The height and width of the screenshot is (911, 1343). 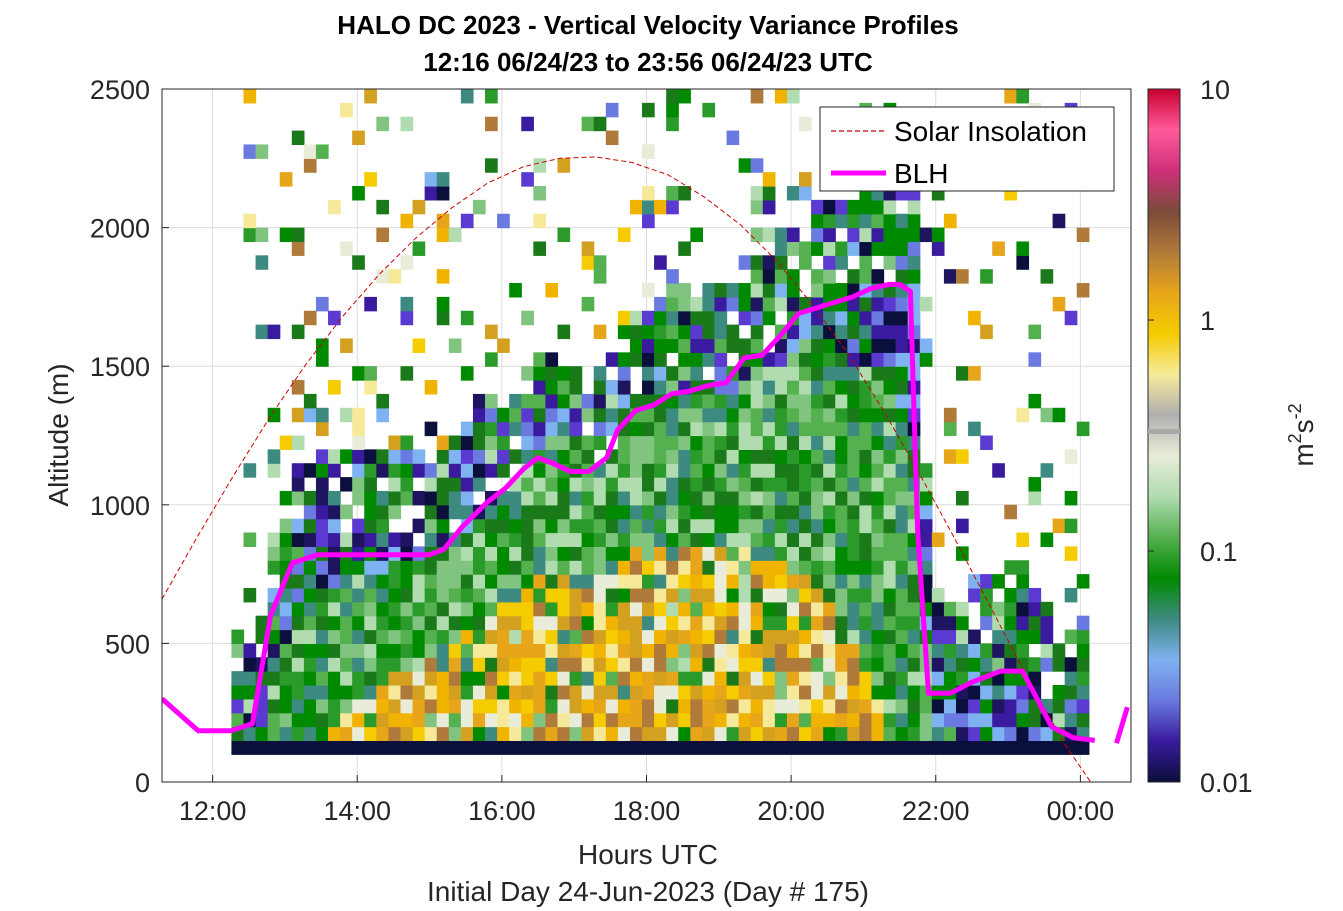 What do you see at coordinates (1219, 552) in the screenshot?
I see `colorbar-tick-label: 0.1` at bounding box center [1219, 552].